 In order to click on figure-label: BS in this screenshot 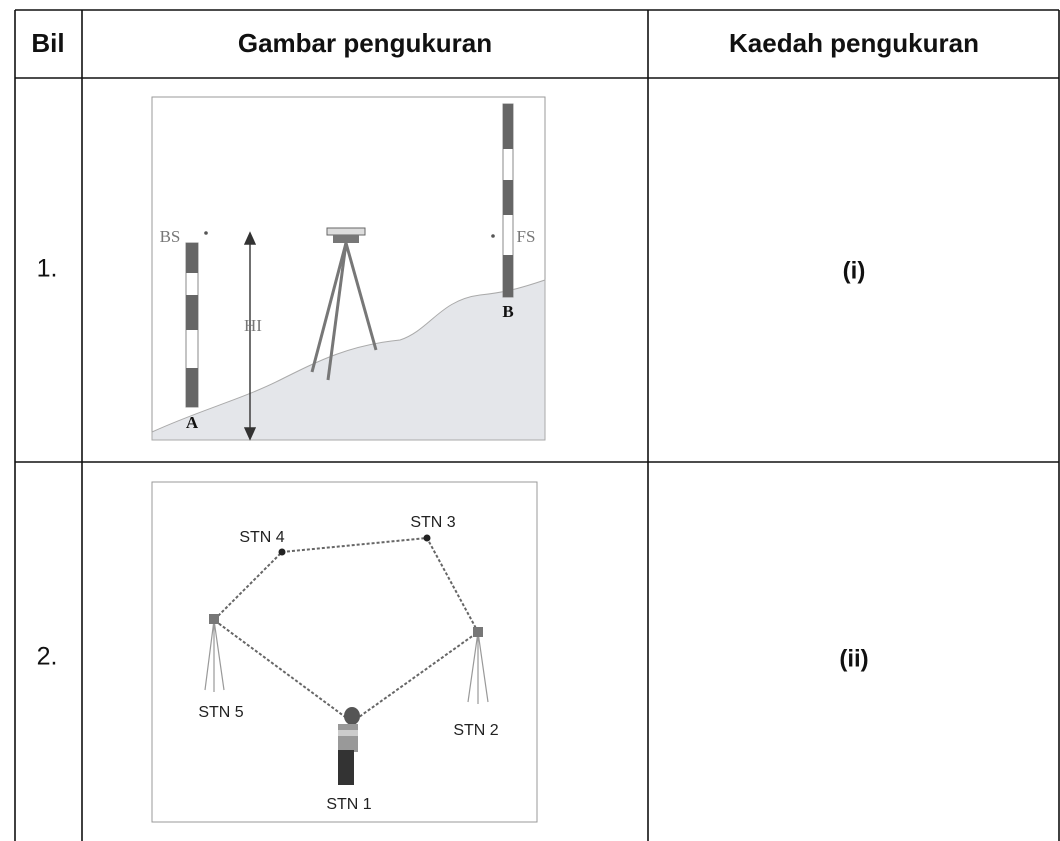, I will do `click(170, 236)`.